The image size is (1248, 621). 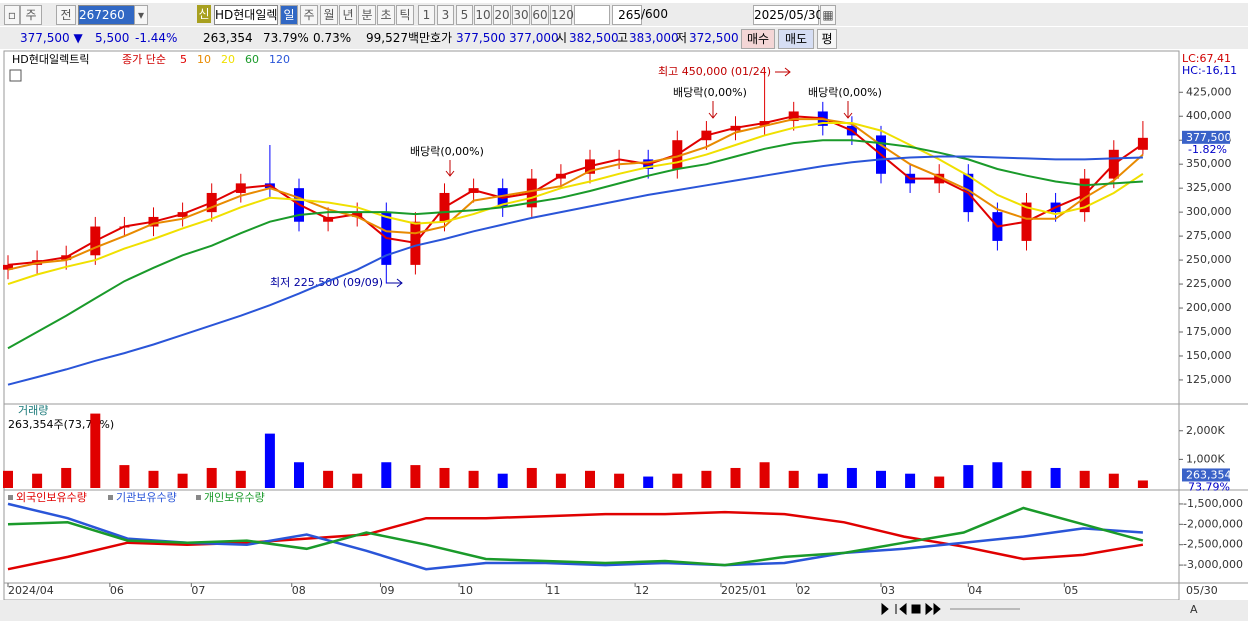 What do you see at coordinates (50, 59) in the screenshot?
I see `chart-title: HD현대일렉트릭` at bounding box center [50, 59].